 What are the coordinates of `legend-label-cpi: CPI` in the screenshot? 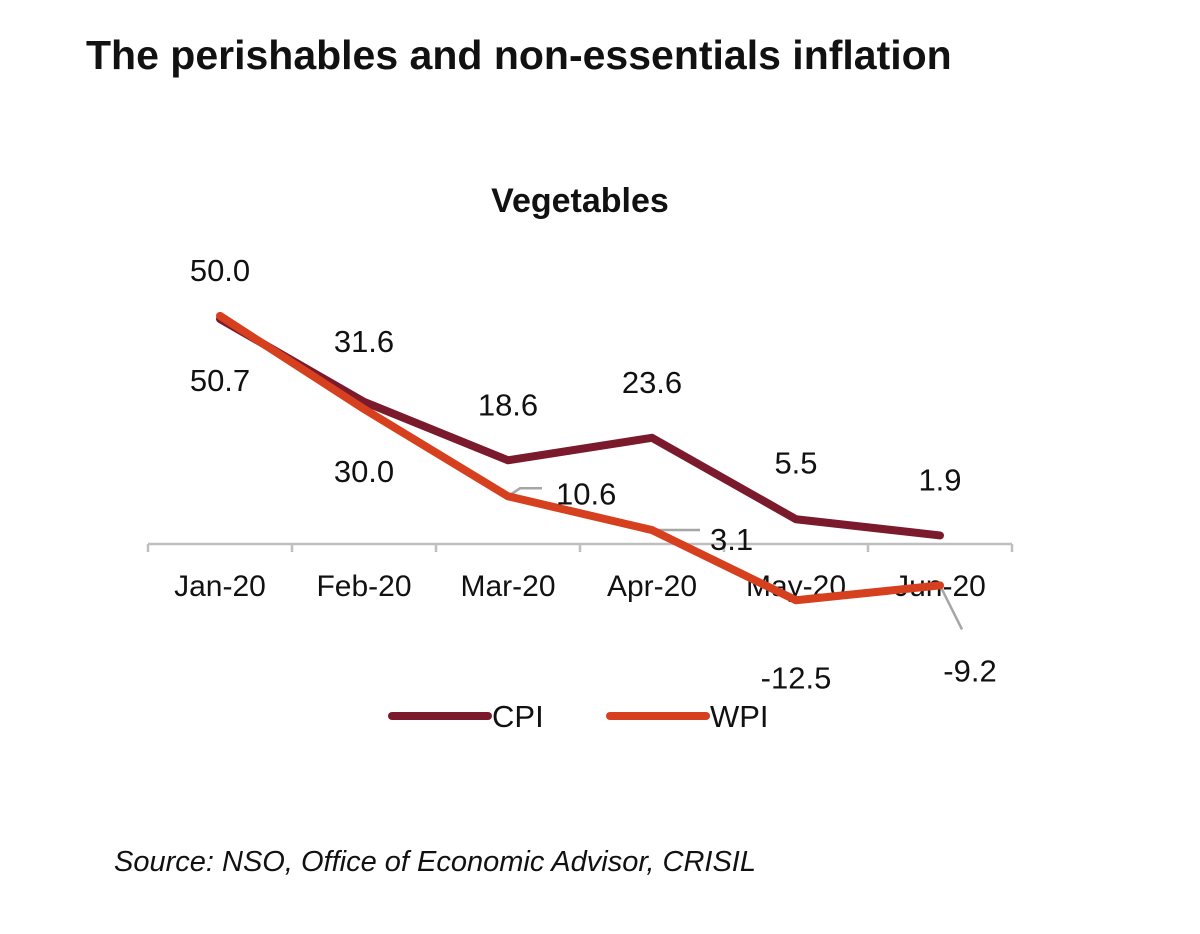 It's located at (518, 716).